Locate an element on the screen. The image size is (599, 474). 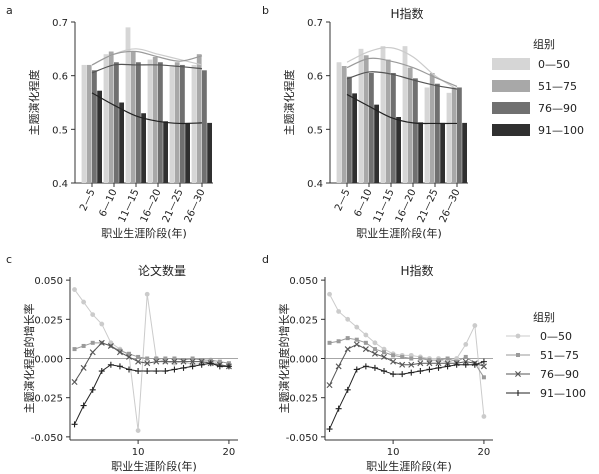
x-tick-label-a: 6—10 is located at coordinates (108, 203).